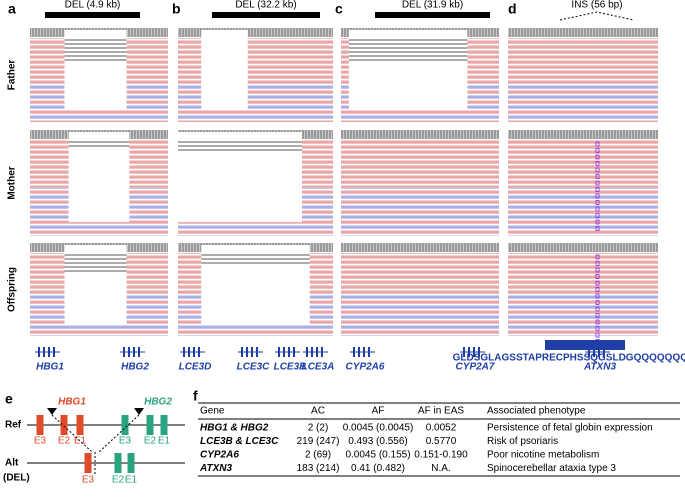  What do you see at coordinates (441, 441) in the screenshot?
I see `table-cell: 0.5770` at bounding box center [441, 441].